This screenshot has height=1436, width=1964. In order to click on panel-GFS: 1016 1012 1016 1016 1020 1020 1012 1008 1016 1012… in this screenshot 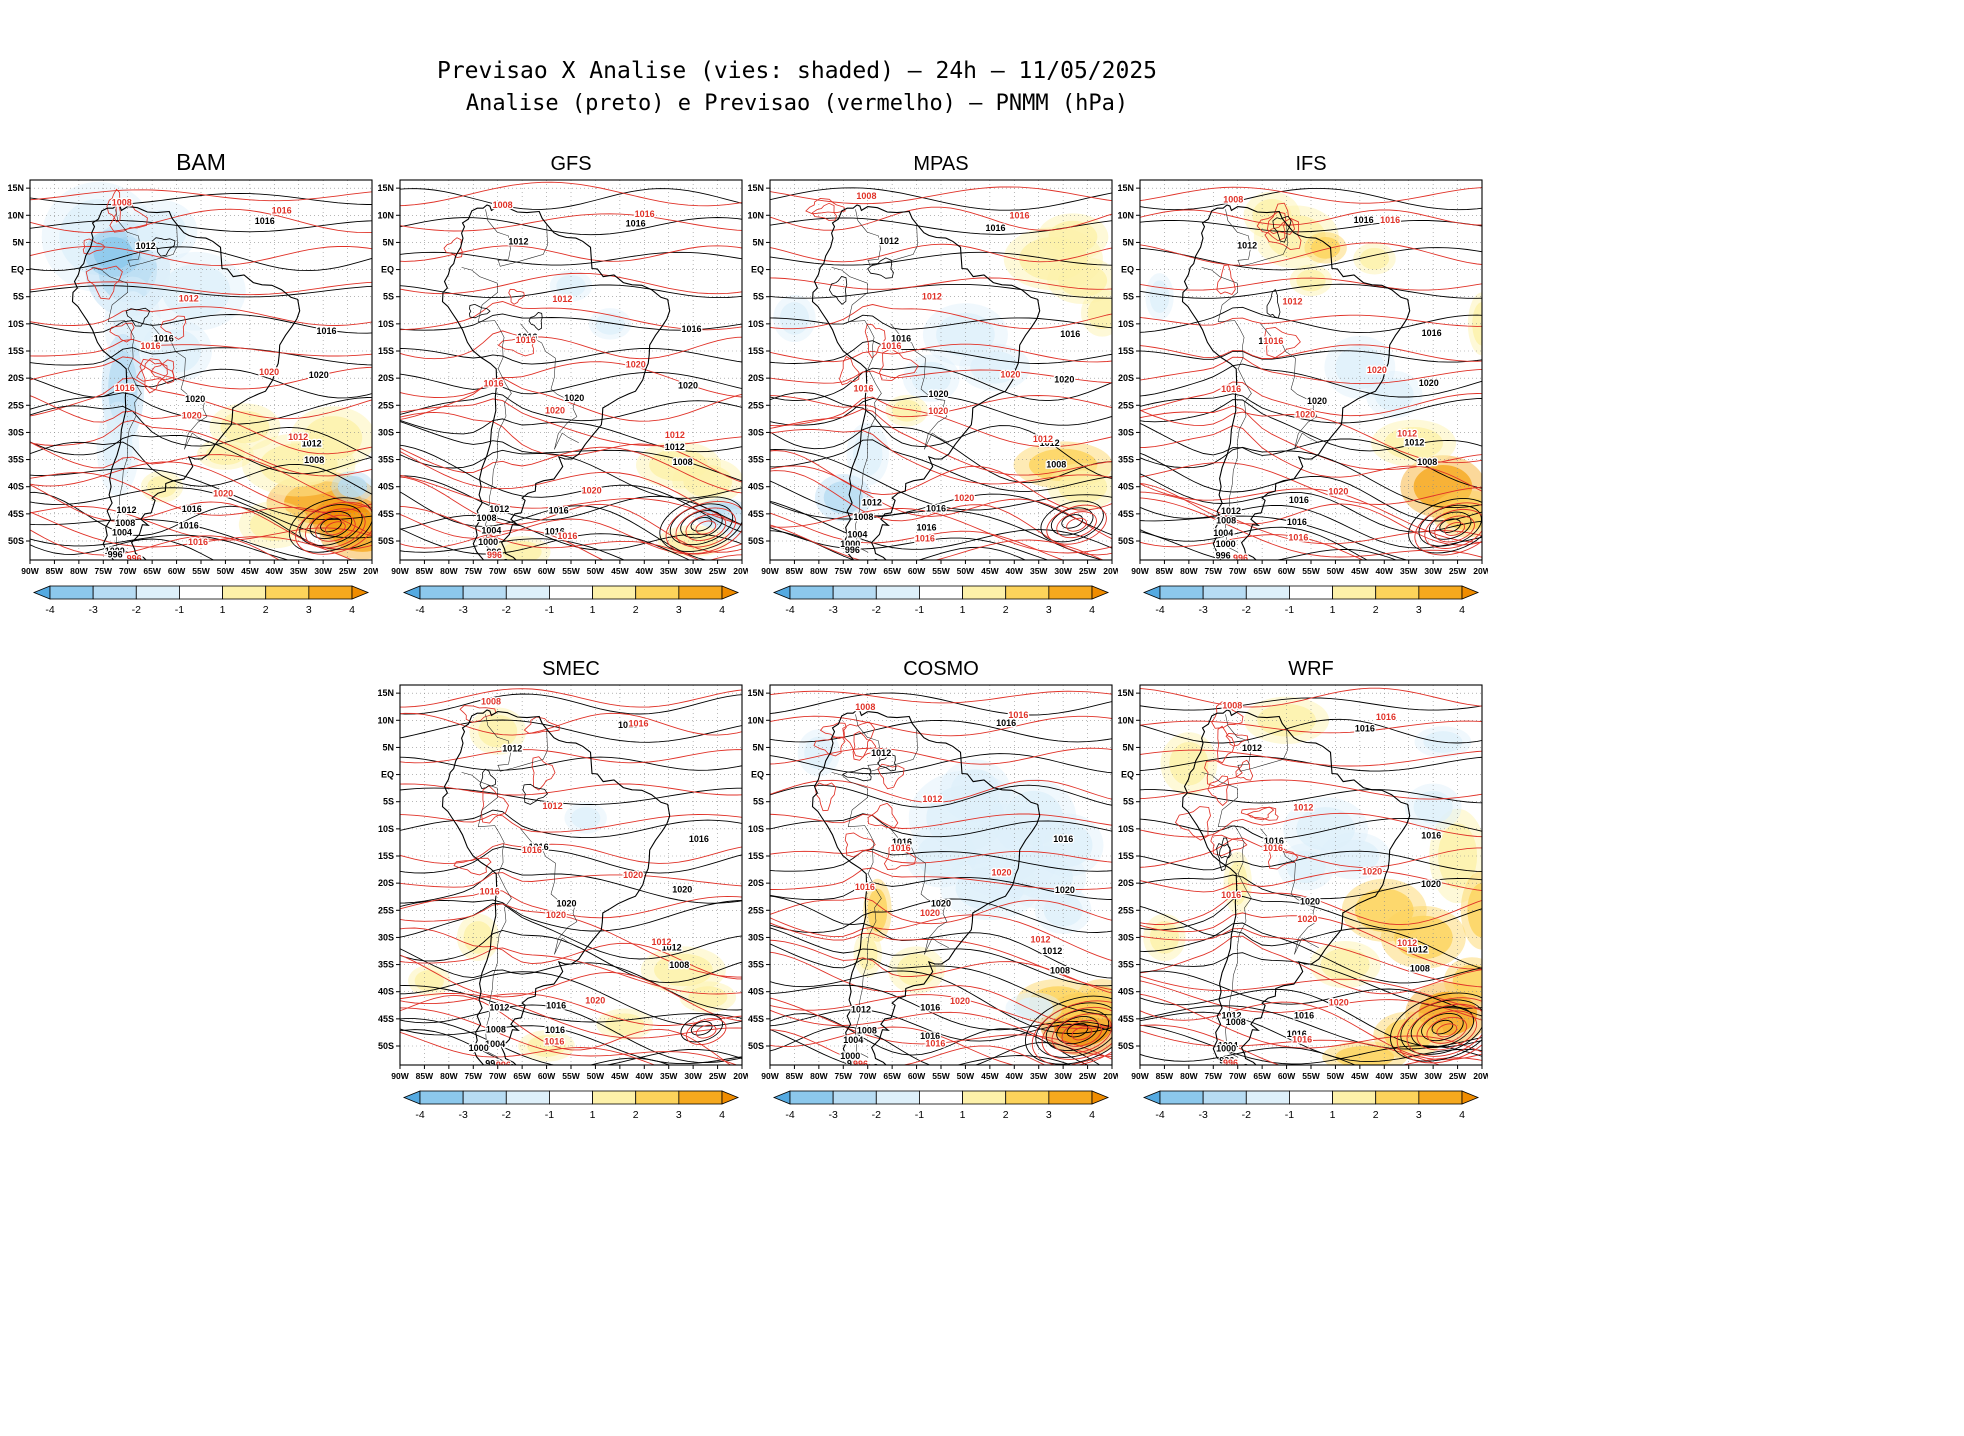, I will do `click(560, 387)`.